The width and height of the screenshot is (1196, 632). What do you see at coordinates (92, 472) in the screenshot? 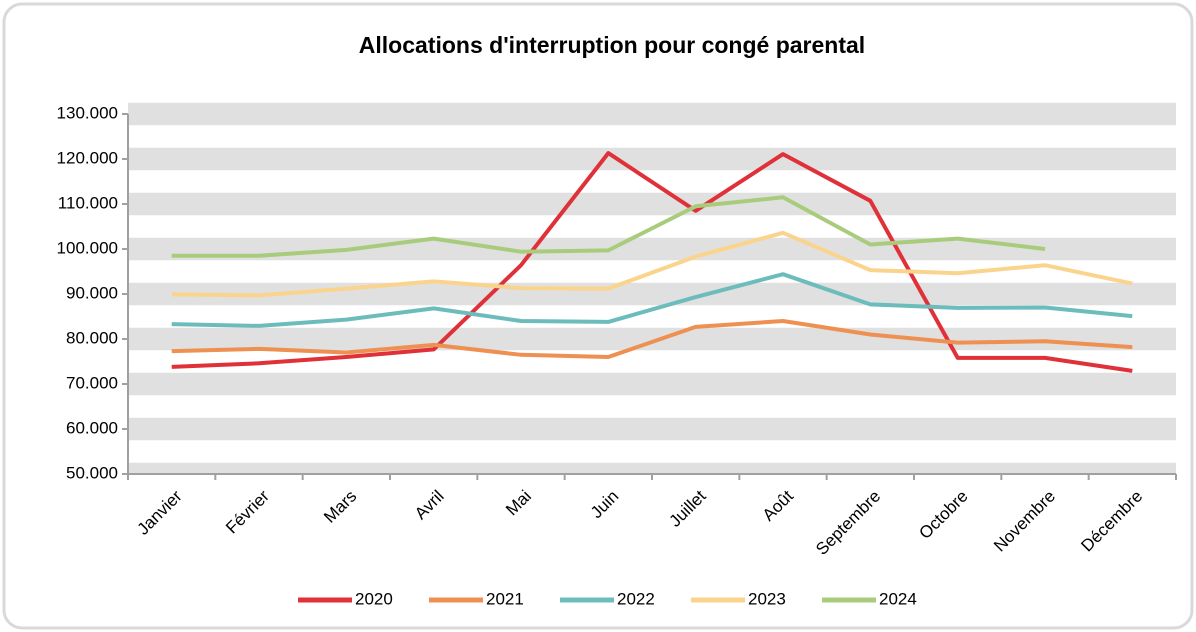
I see `y-tick-label: 50.000` at bounding box center [92, 472].